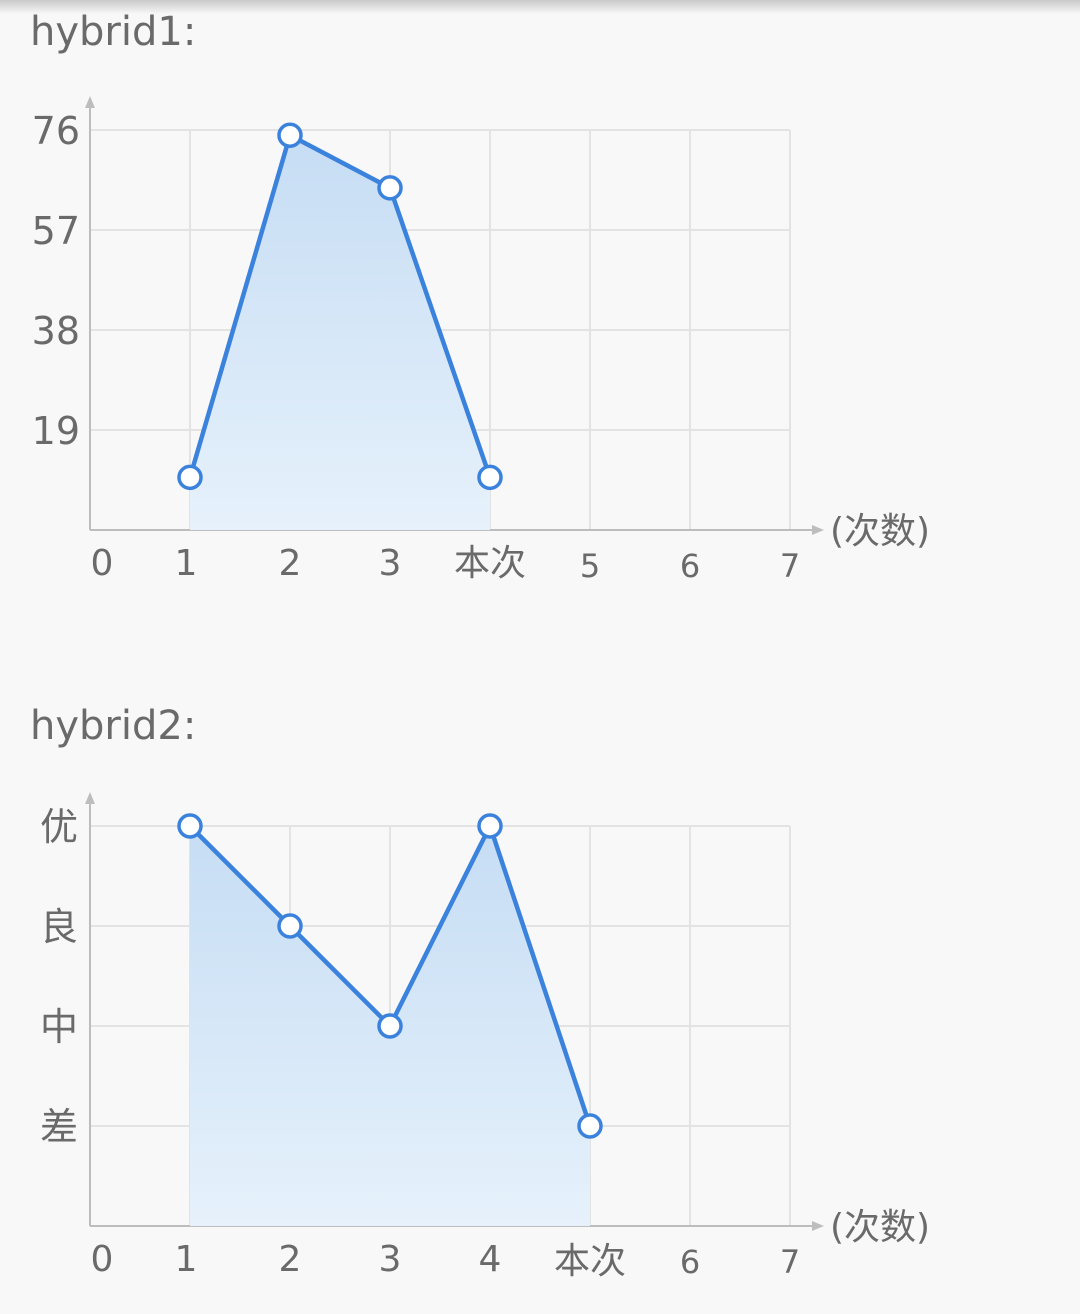 This screenshot has height=1314, width=1080. I want to click on chart2-x-tick-label: 2, so click(290, 1259).